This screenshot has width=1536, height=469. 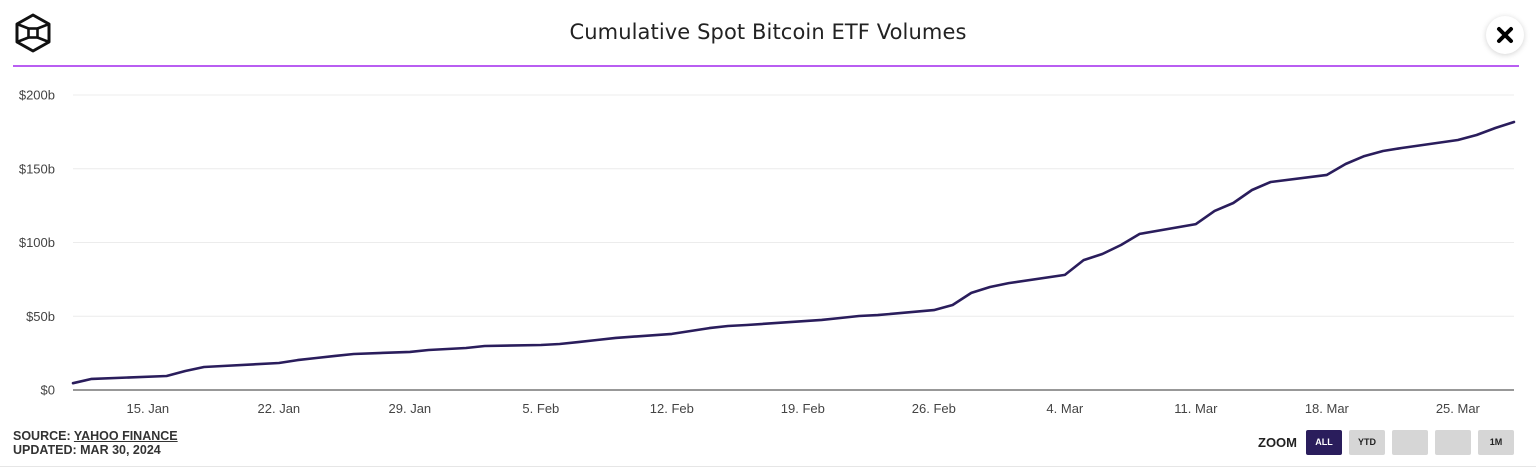 I want to click on x-tick-label: 5. Feb, so click(x=540, y=408).